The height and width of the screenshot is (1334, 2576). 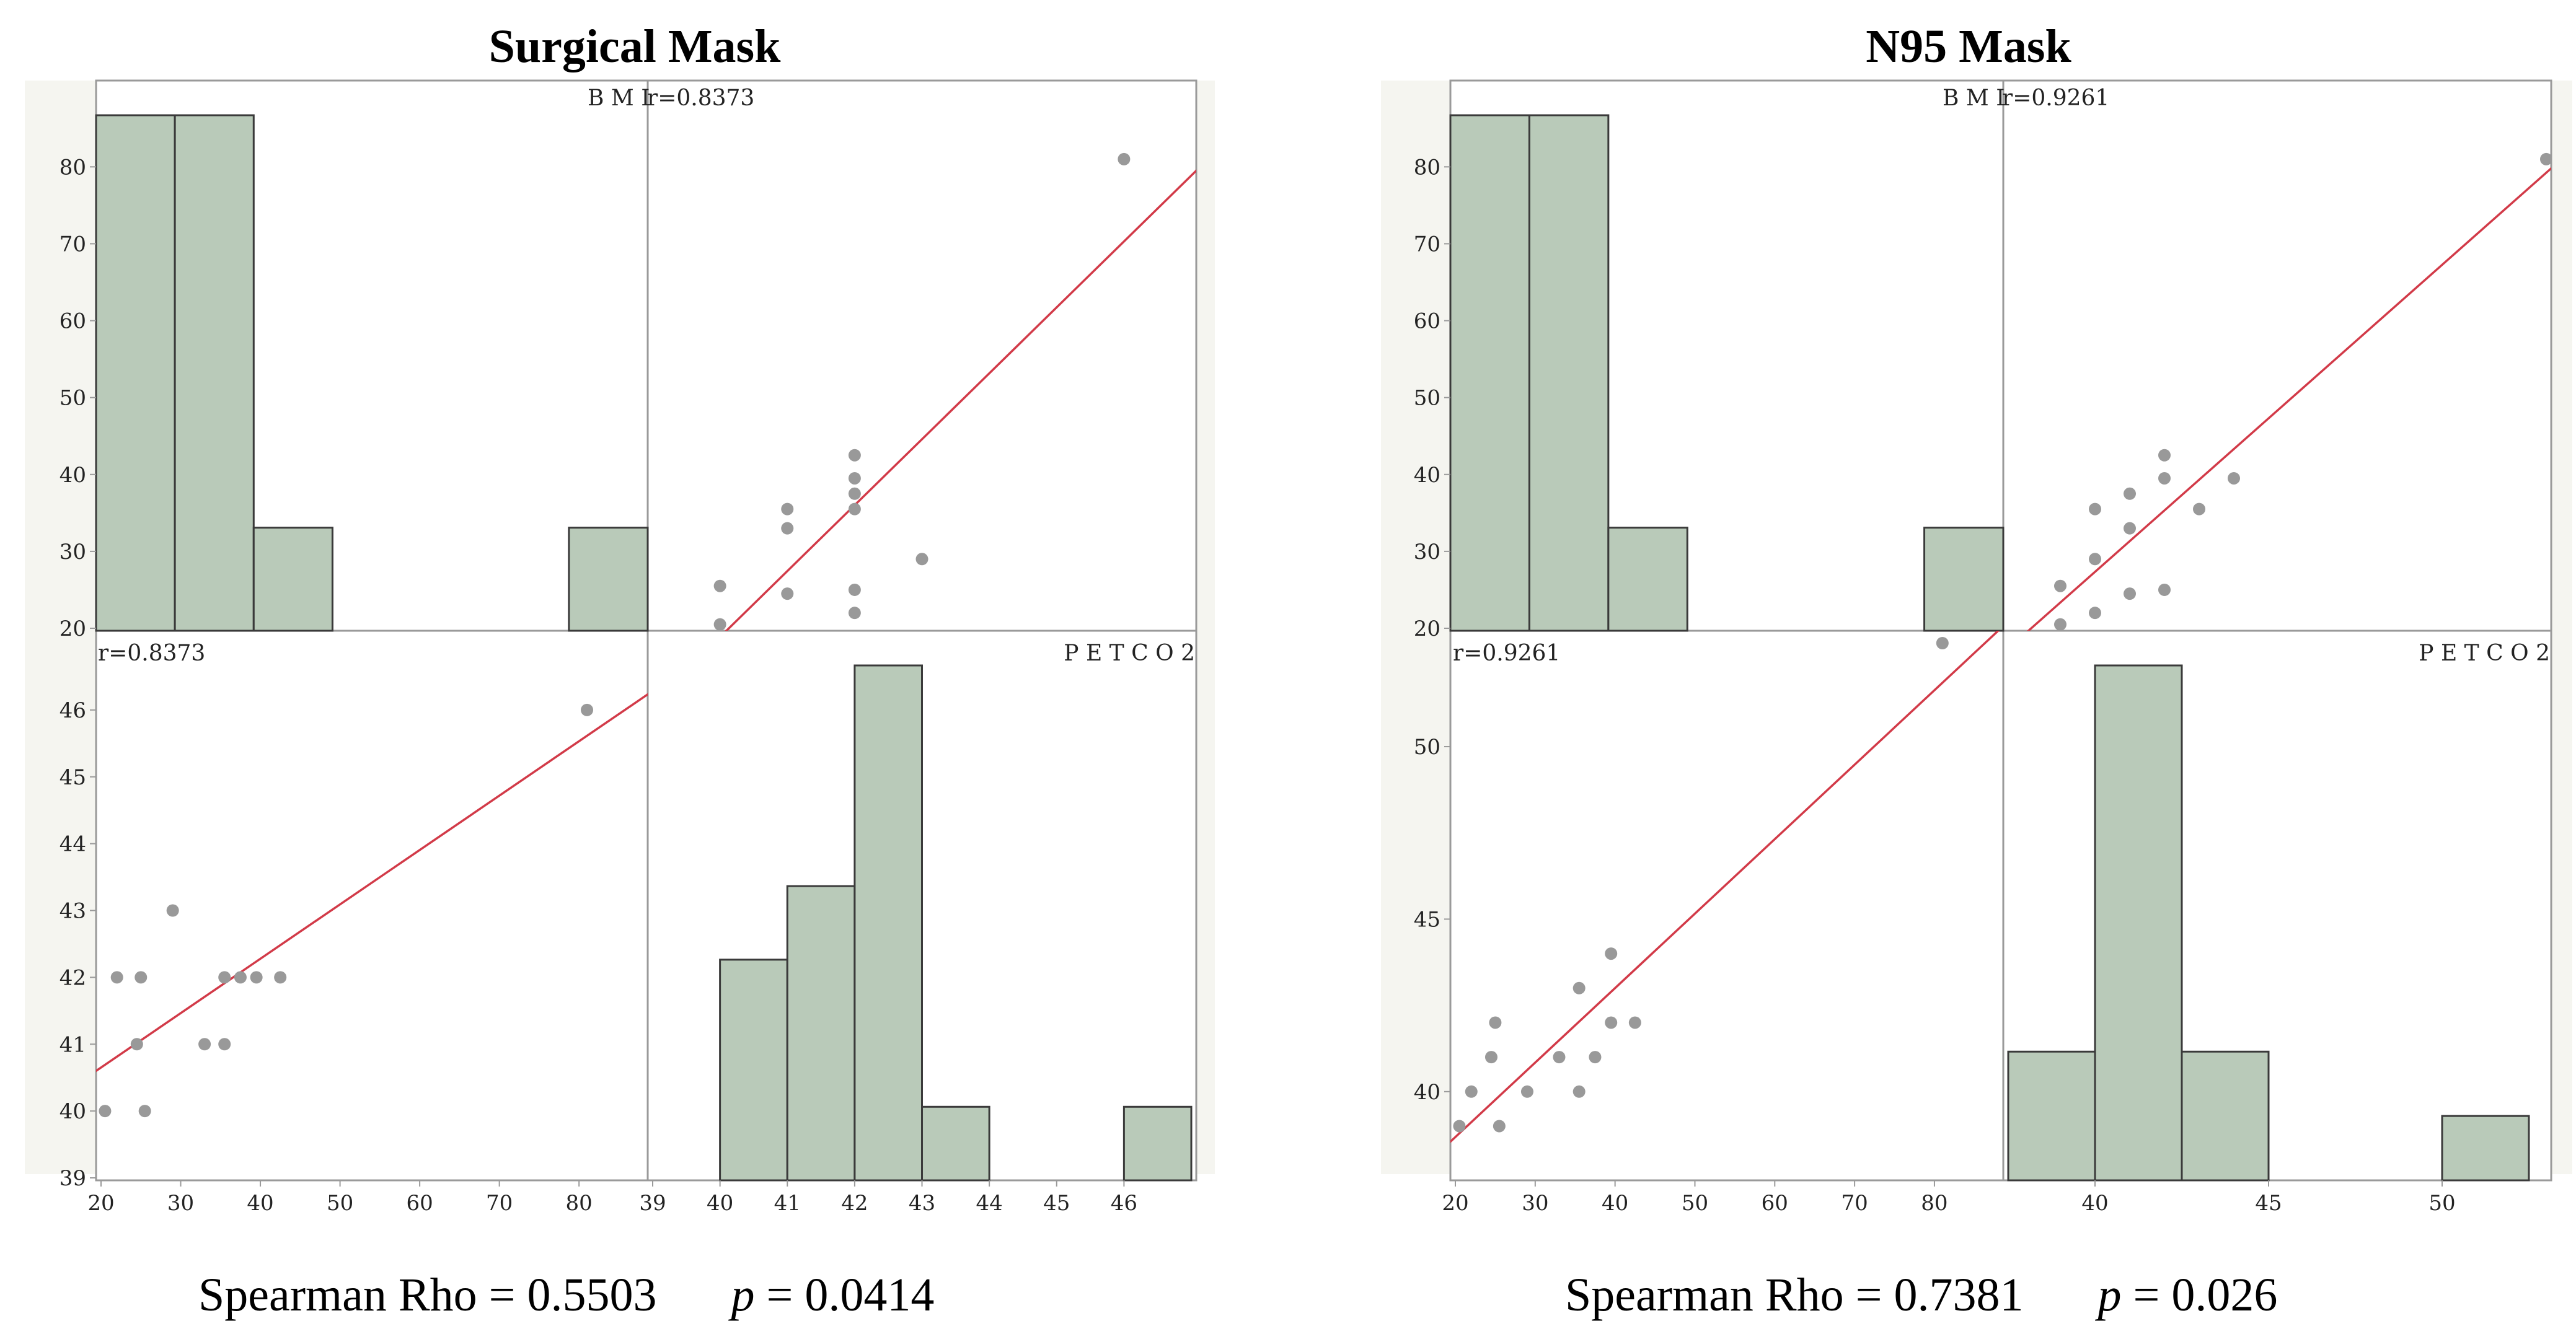 I want to click on y-tick-label: 50, so click(x=1427, y=398).